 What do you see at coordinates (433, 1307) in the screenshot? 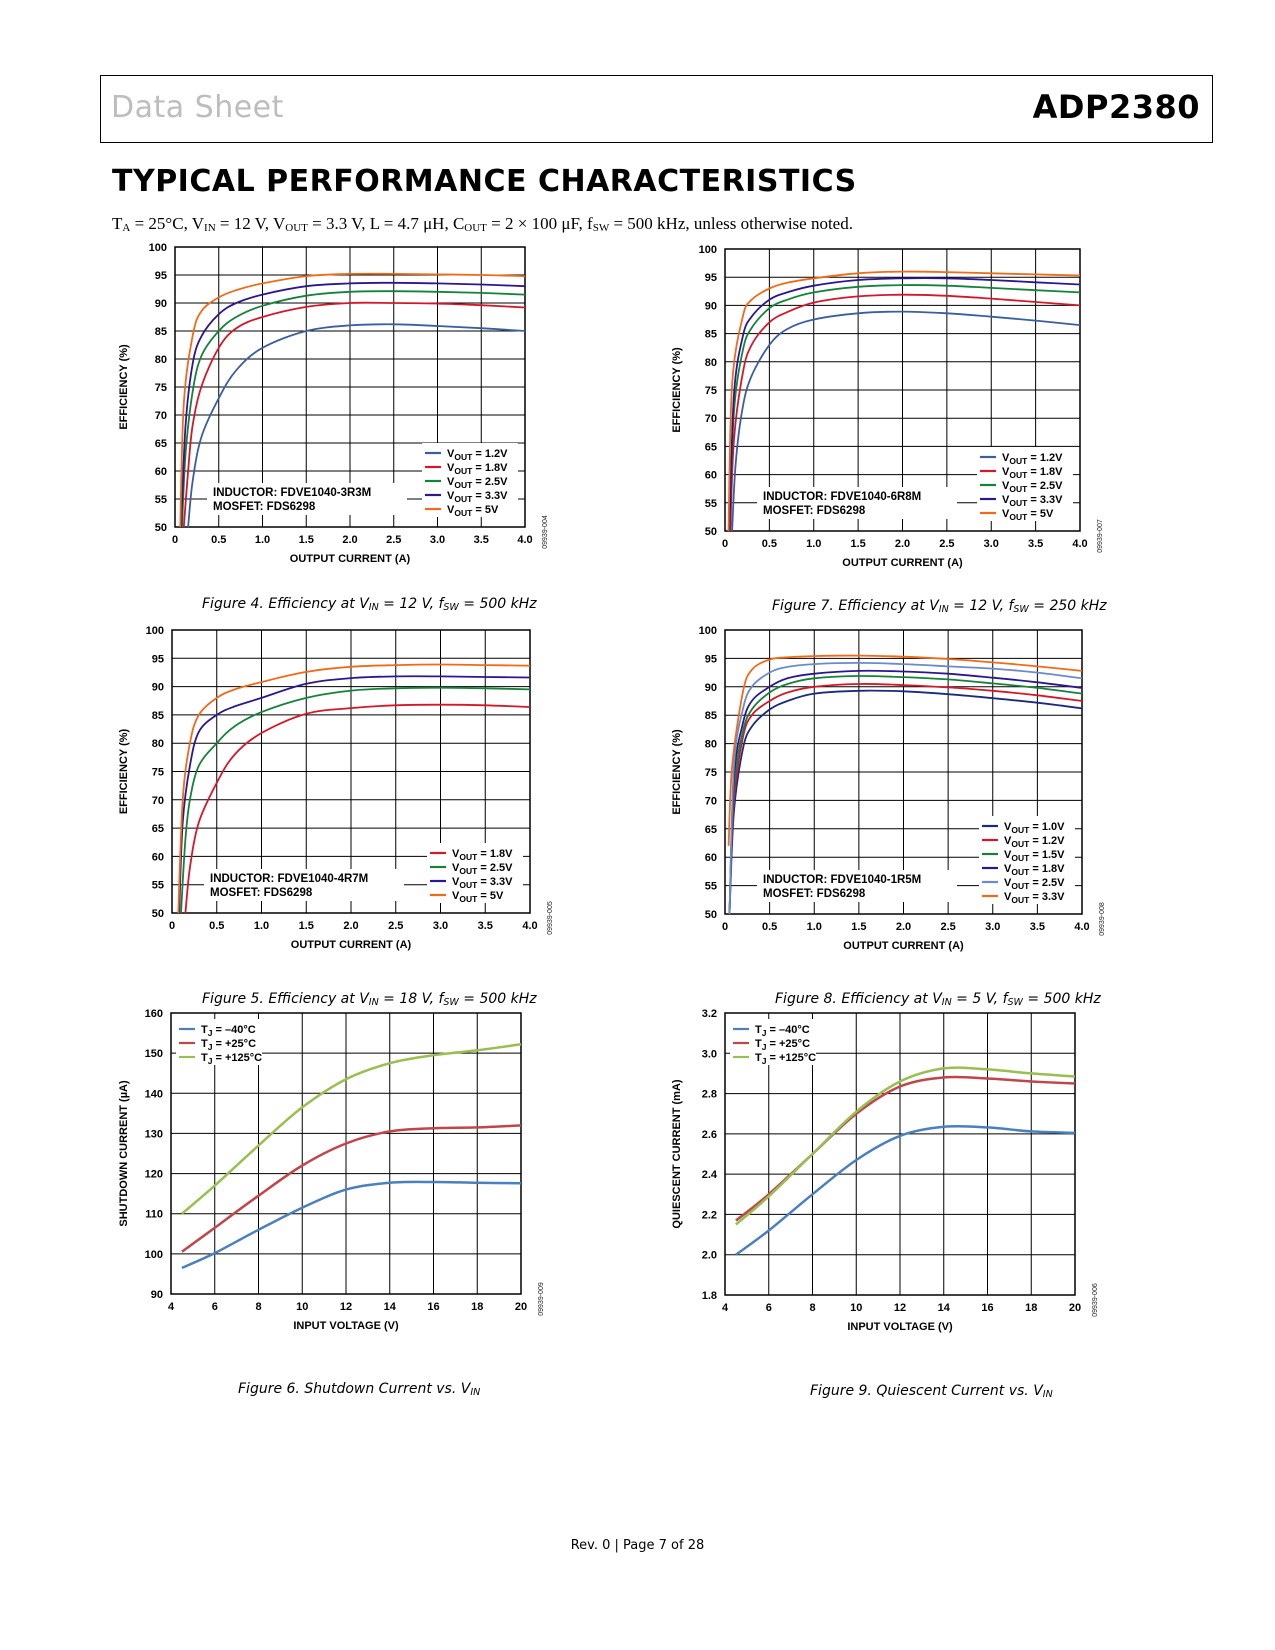
I see `x-tick-label: 16` at bounding box center [433, 1307].